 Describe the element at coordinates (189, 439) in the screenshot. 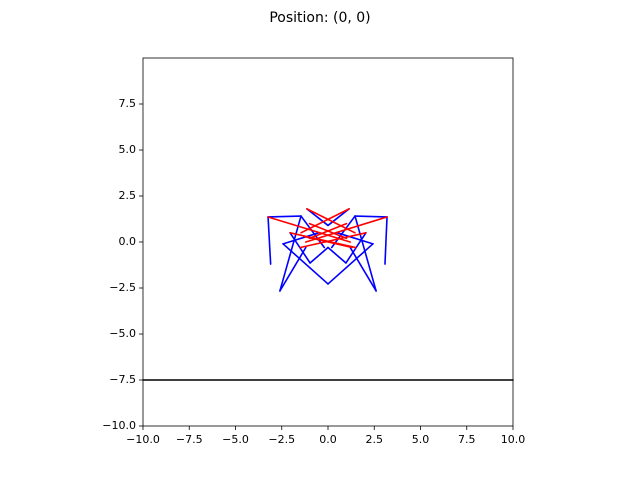

I see `x-tick-label: −7.5` at that location.